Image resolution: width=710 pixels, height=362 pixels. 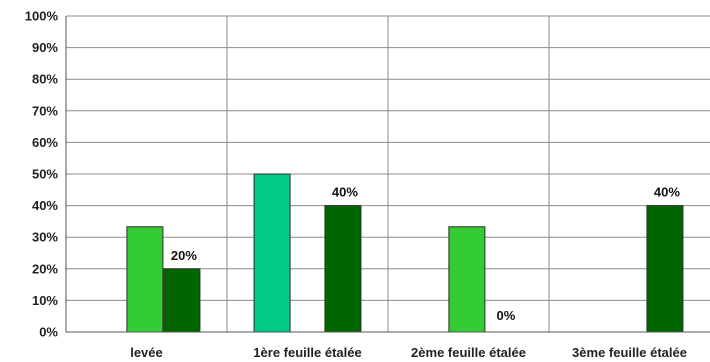 What do you see at coordinates (48, 332) in the screenshot?
I see `y-tick-label: 0%` at bounding box center [48, 332].